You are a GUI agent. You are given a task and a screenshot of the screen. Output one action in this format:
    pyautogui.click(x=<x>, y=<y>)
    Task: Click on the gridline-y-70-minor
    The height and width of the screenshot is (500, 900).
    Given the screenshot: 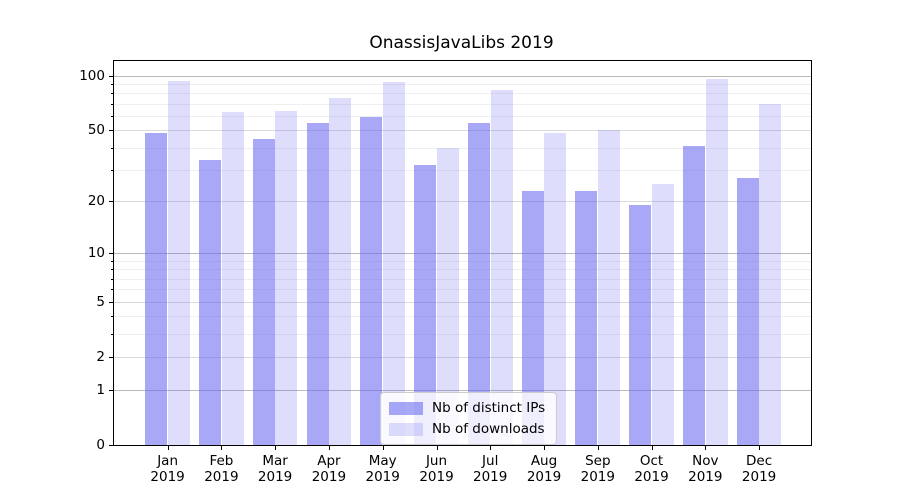 What is the action you would take?
    pyautogui.click(x=462, y=104)
    